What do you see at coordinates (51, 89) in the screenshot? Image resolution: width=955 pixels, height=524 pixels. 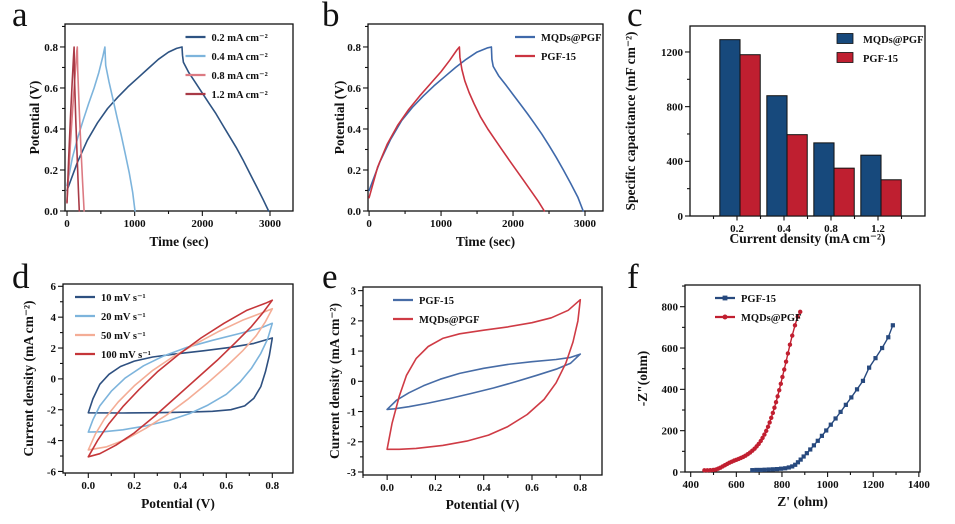 I see `y-tick-label: 0.6` at bounding box center [51, 89].